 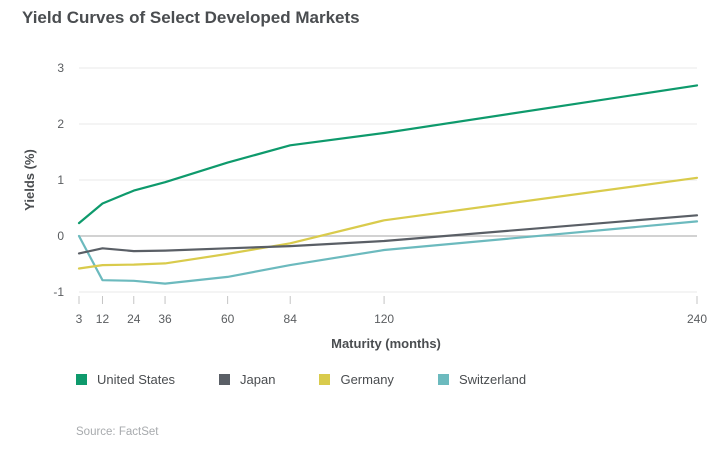 I want to click on x-tick-label: 120, so click(x=384, y=319).